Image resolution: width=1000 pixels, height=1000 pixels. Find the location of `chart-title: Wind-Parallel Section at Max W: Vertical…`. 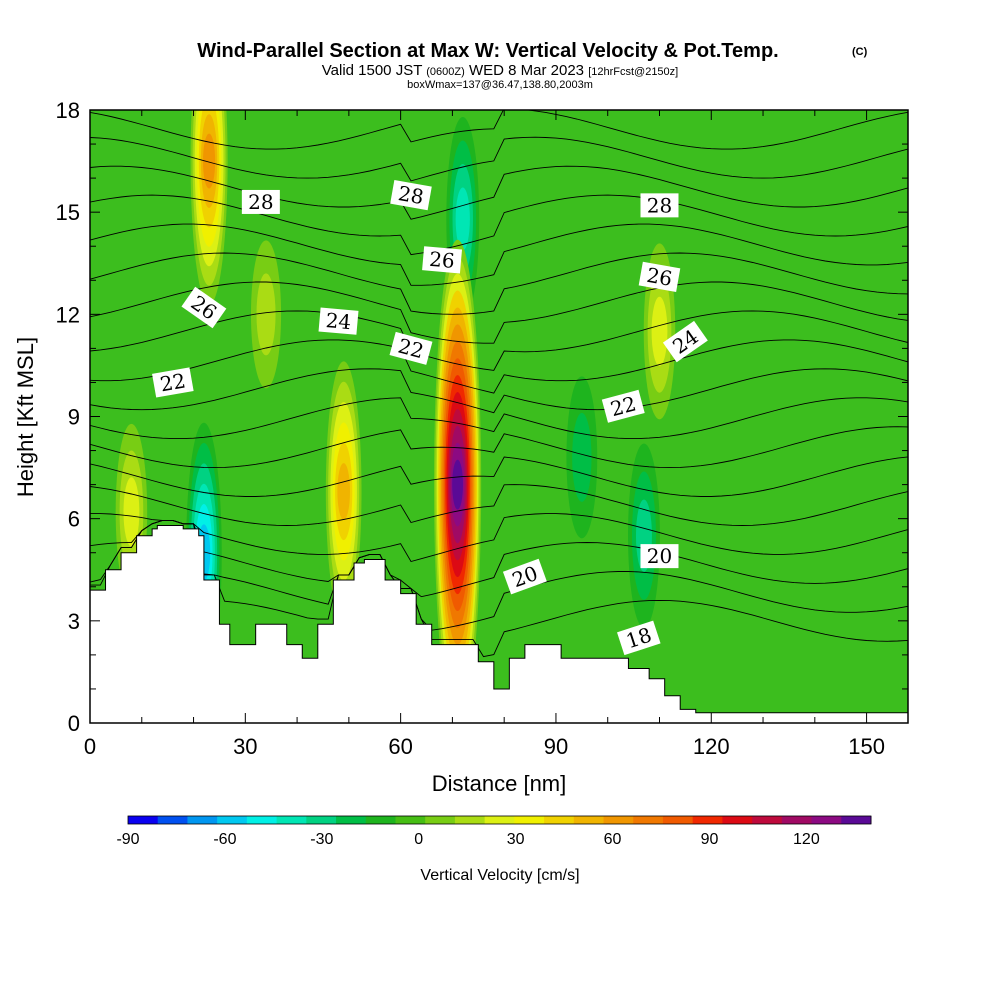

chart-title: Wind-Parallel Section at Max W: Vertical… is located at coordinates (487, 51).